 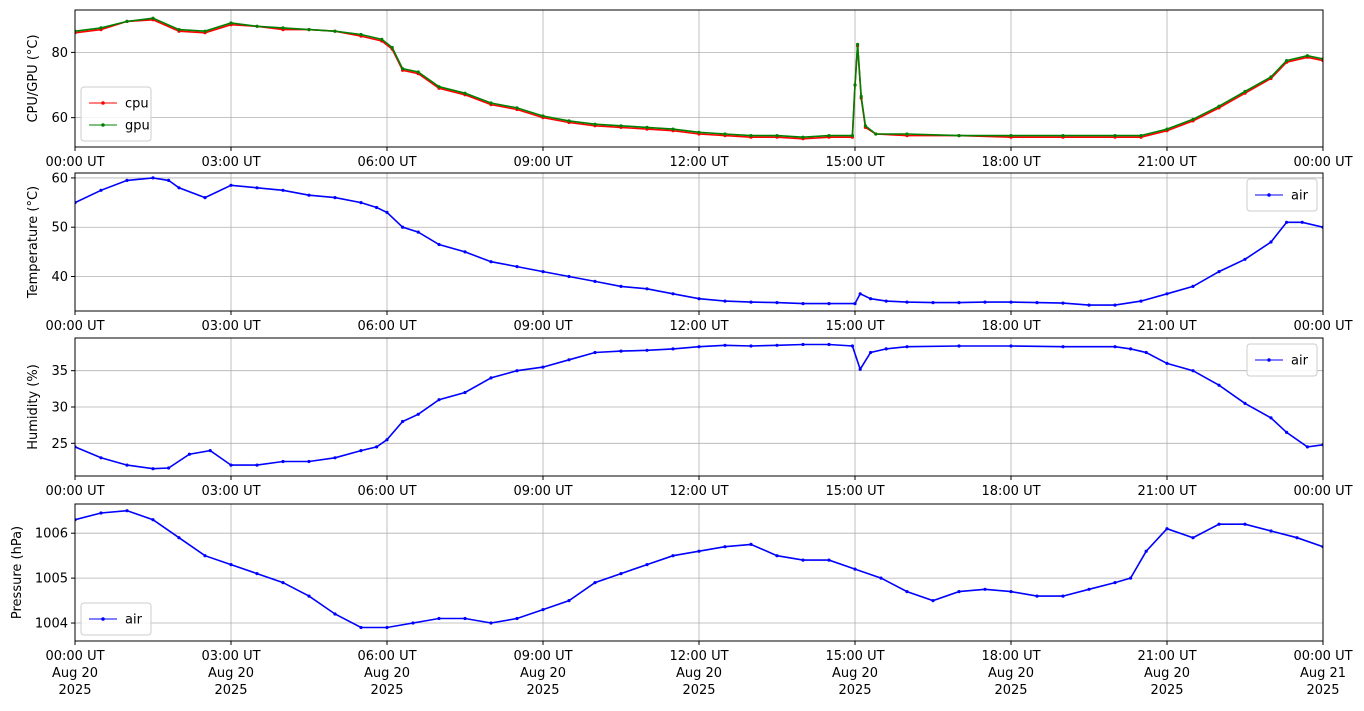 I want to click on y-tick-label: 1005, so click(x=51, y=579).